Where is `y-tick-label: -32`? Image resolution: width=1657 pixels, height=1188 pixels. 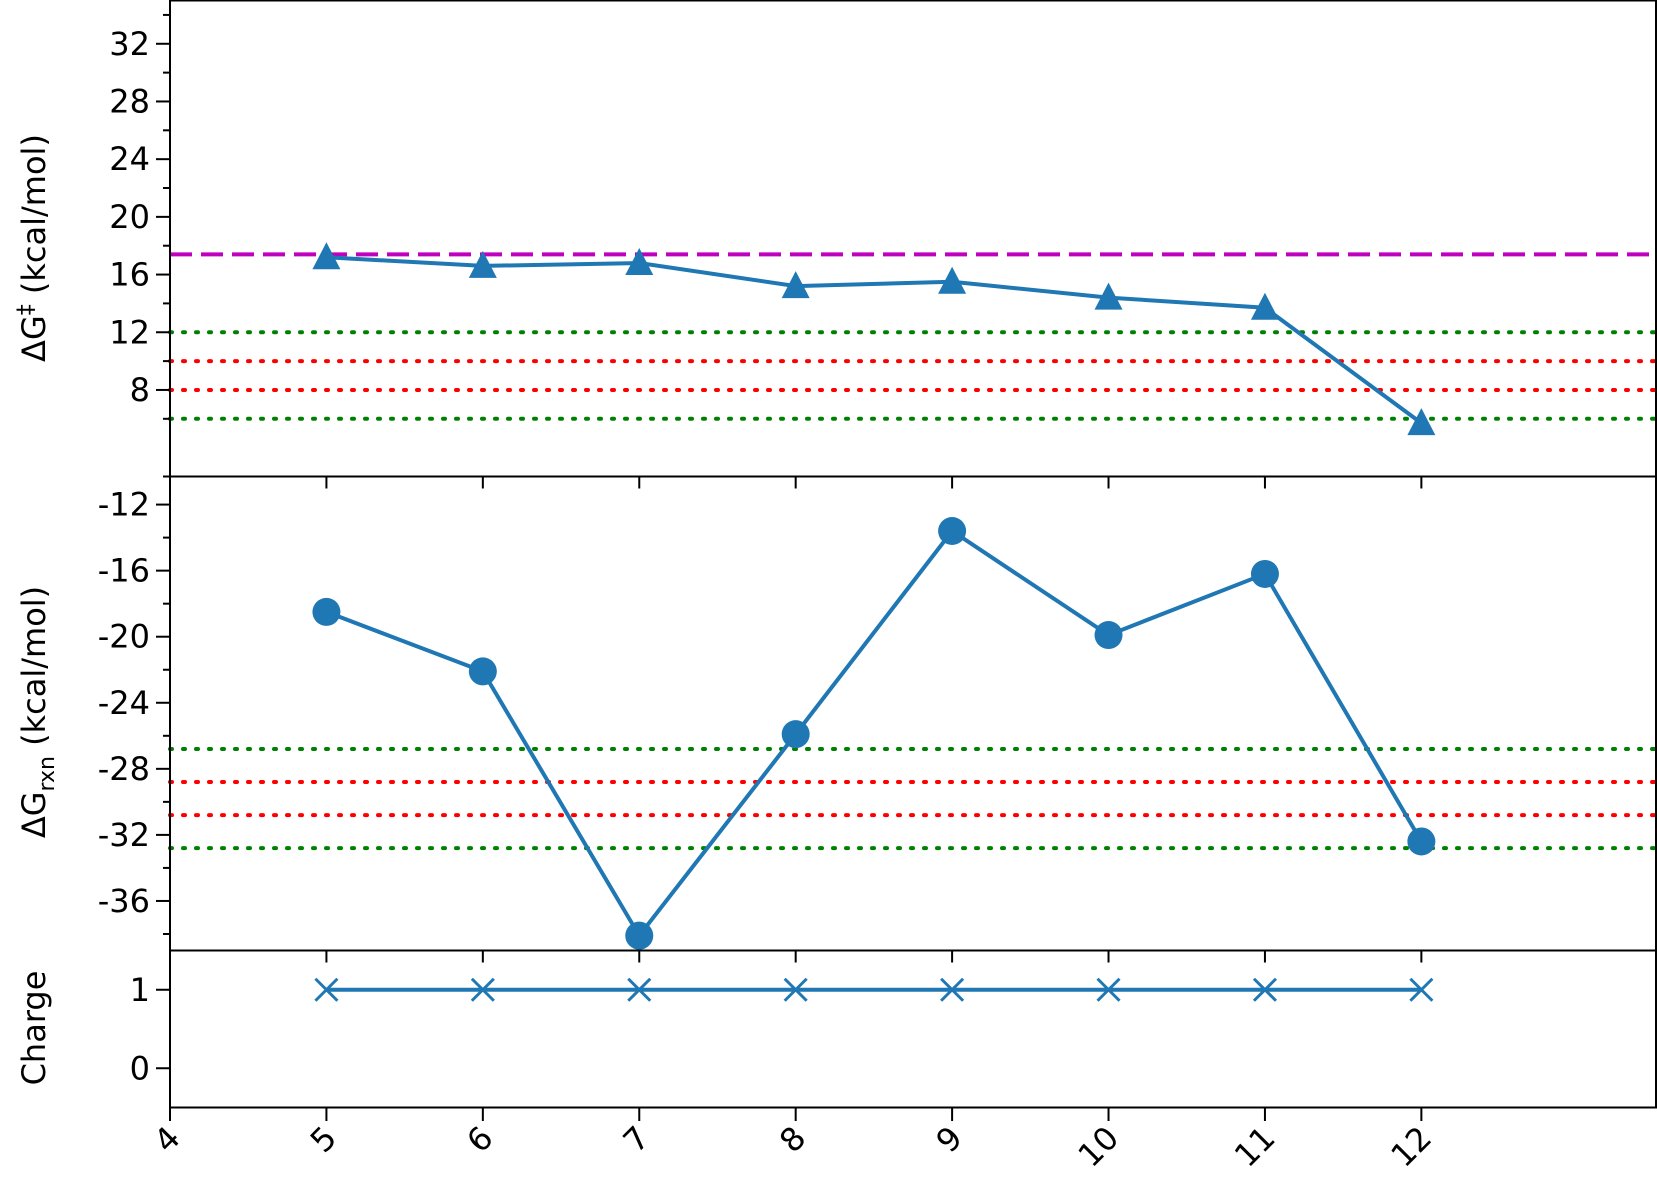 y-tick-label: -32 is located at coordinates (124, 835).